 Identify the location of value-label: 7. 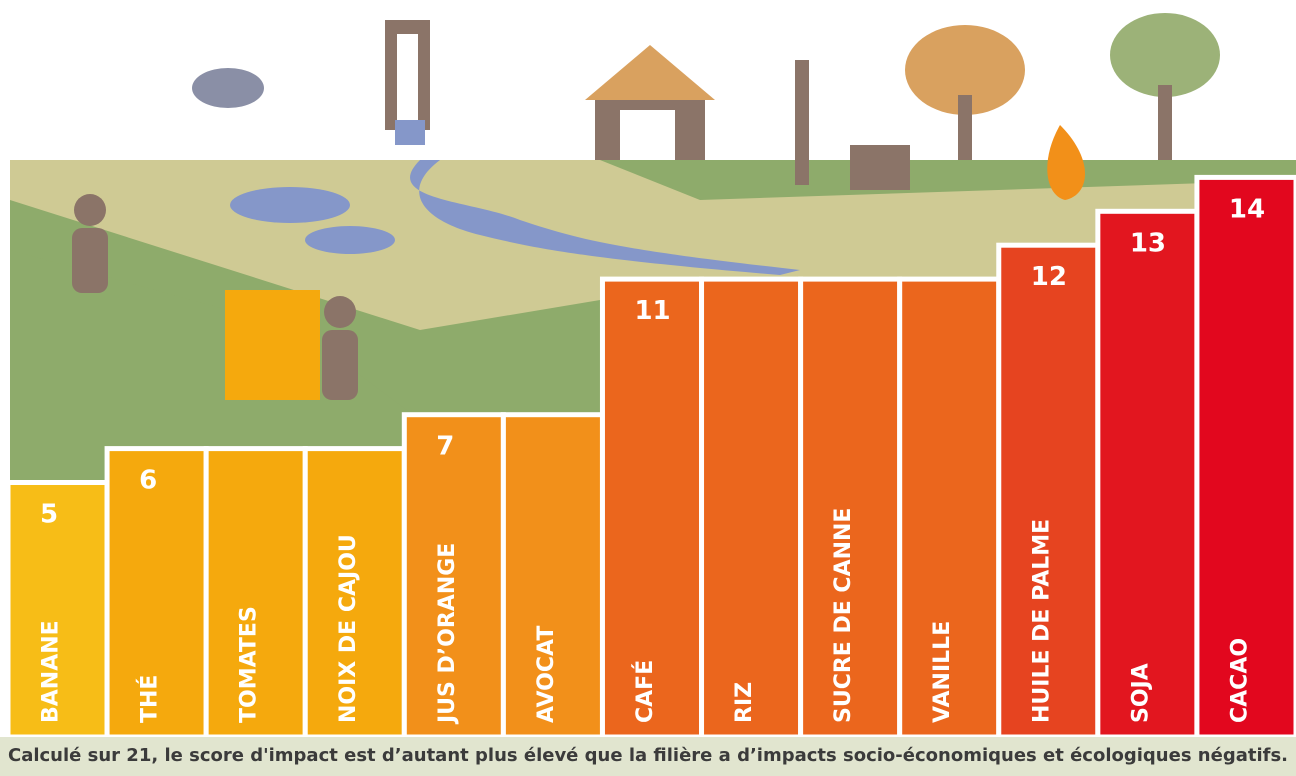
(445, 447).